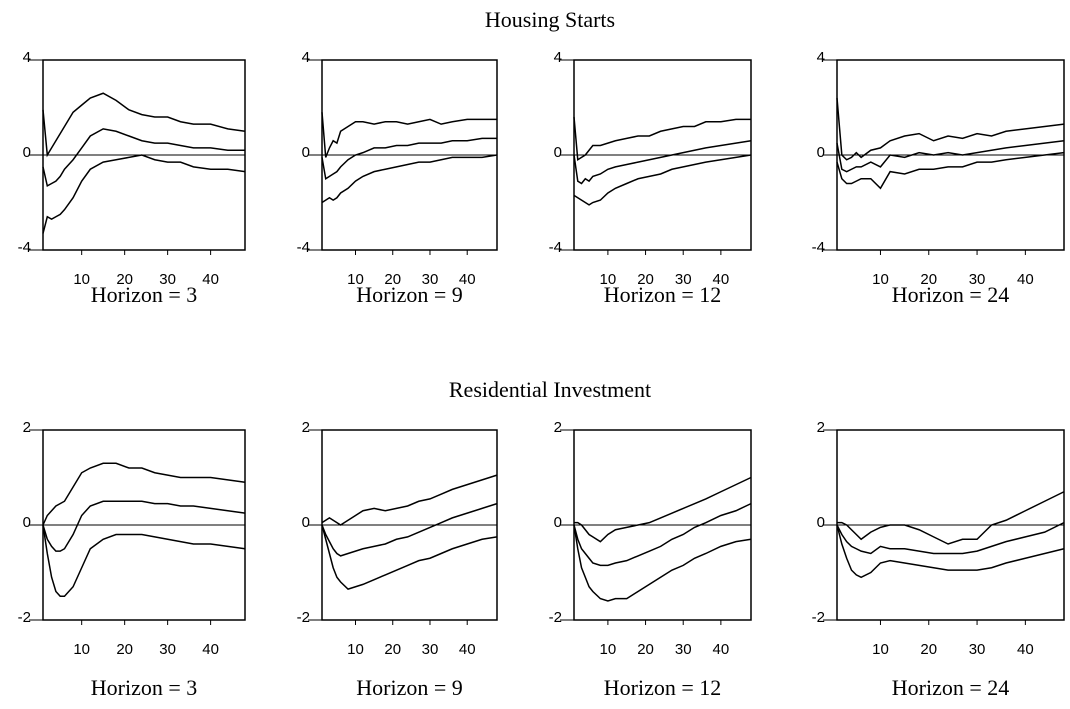  I want to click on panel: -2 0 2 10 20 30 40 Horizon = 9, so click(397, 559).